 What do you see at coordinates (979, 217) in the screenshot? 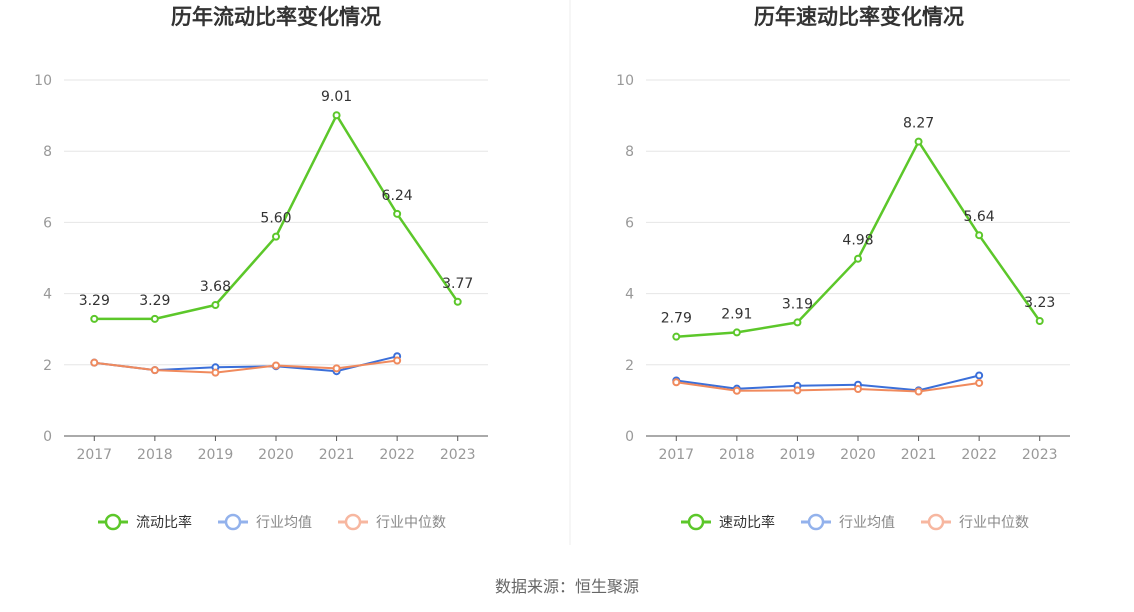
I see `data-label: 5.64` at bounding box center [979, 217].